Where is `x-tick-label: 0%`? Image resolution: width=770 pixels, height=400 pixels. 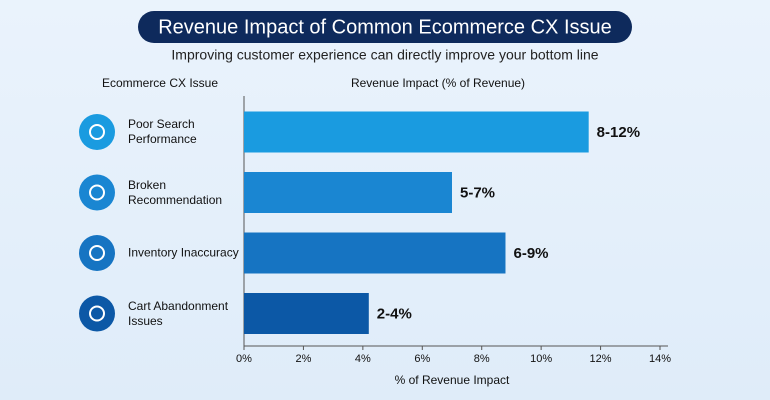
x-tick-label: 0% is located at coordinates (244, 359).